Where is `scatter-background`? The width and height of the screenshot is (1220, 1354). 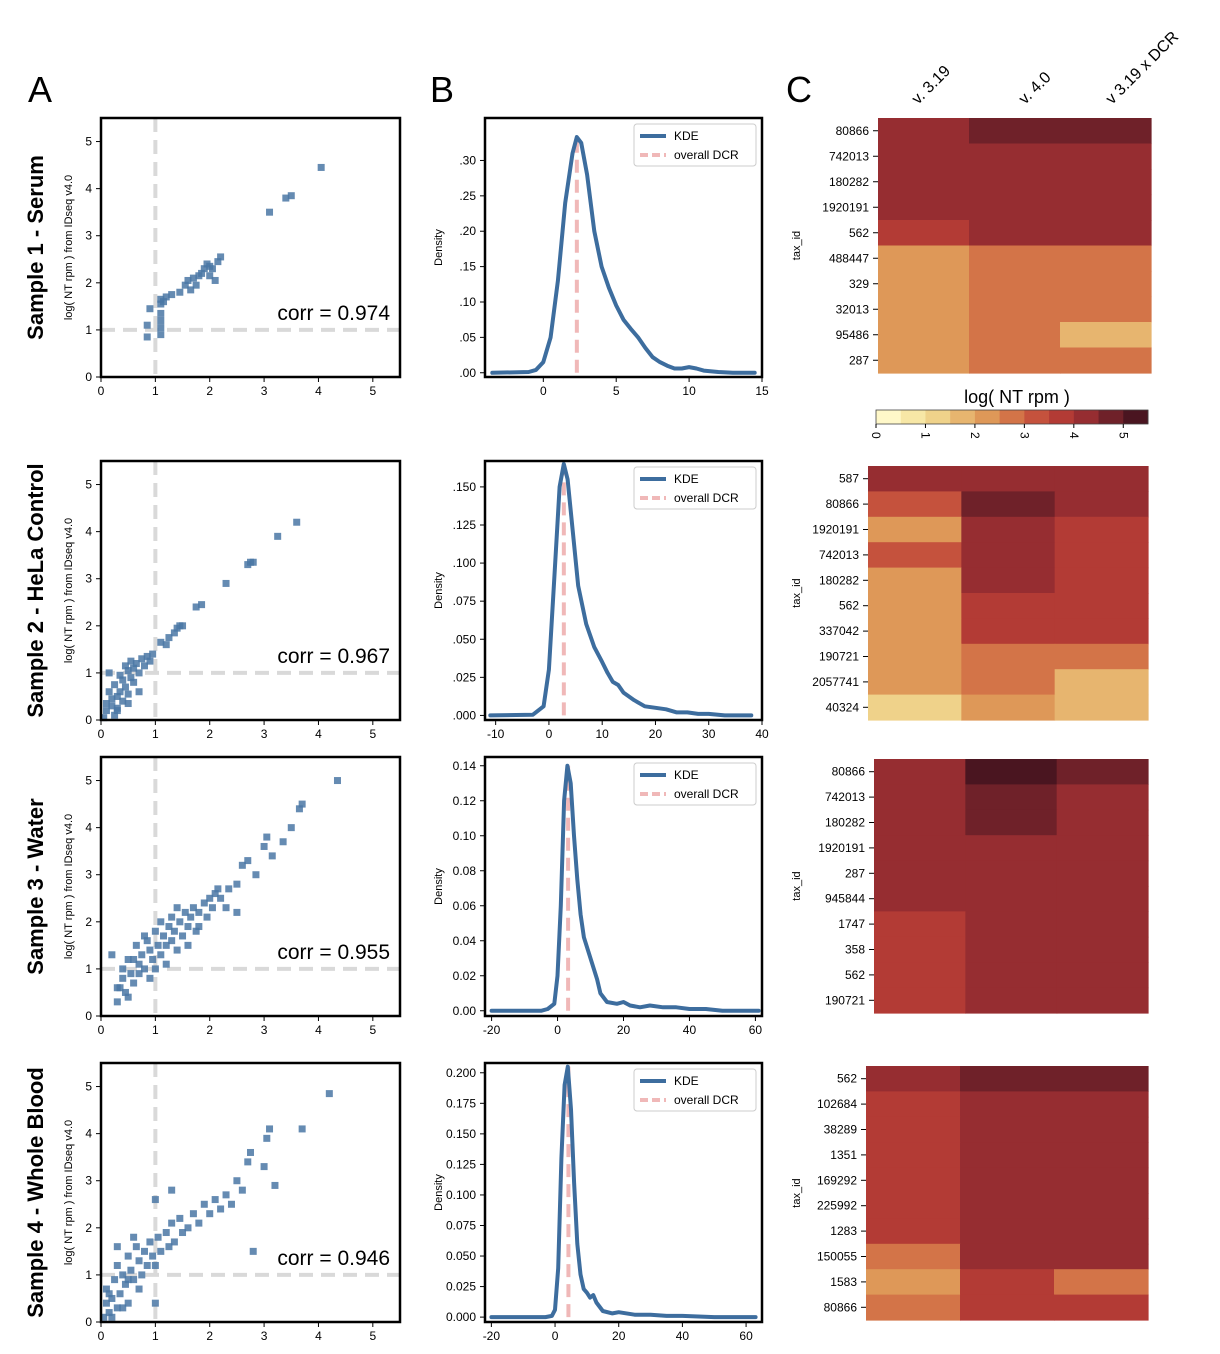 scatter-background is located at coordinates (250, 886).